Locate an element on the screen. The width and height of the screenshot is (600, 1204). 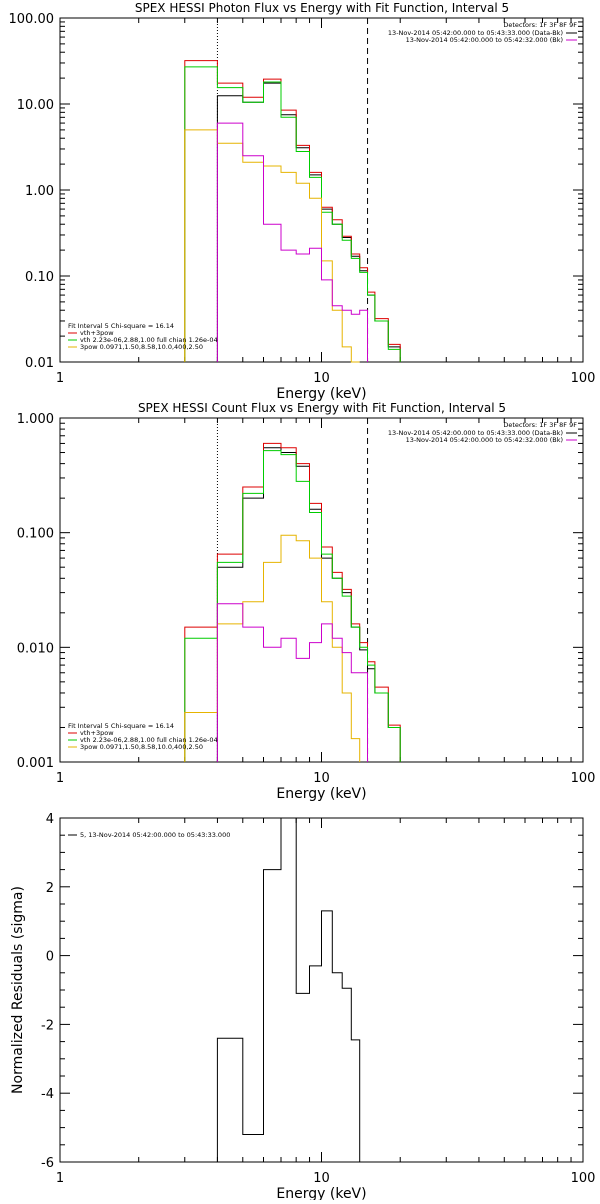
y-tick-label: -2 is located at coordinates (47, 1025).